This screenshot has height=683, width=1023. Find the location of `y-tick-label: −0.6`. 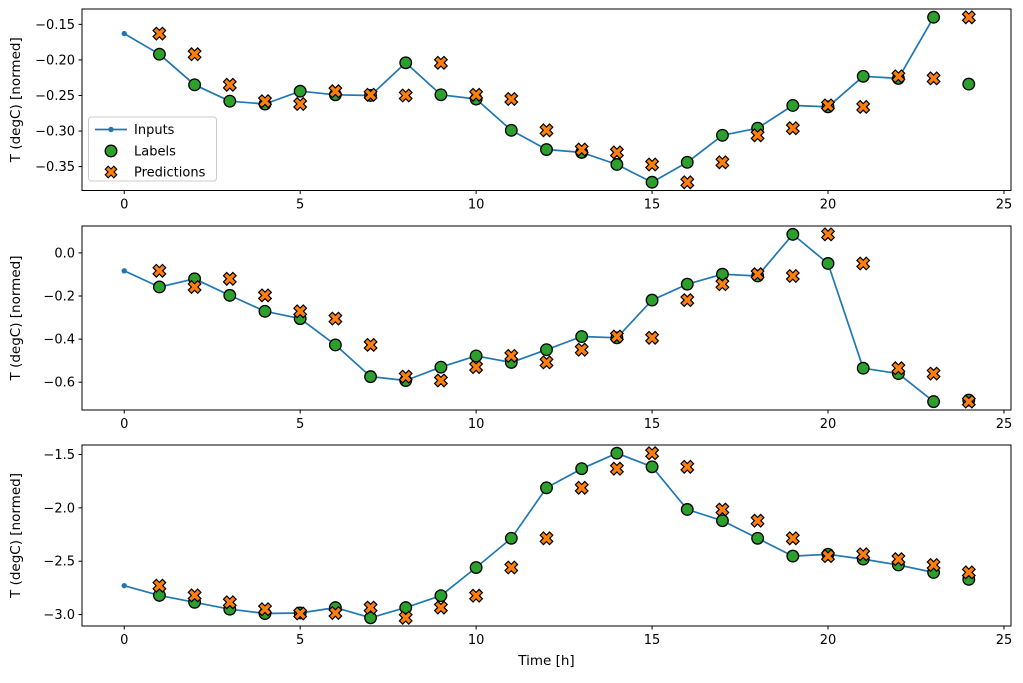

y-tick-label: −0.6 is located at coordinates (59, 383).